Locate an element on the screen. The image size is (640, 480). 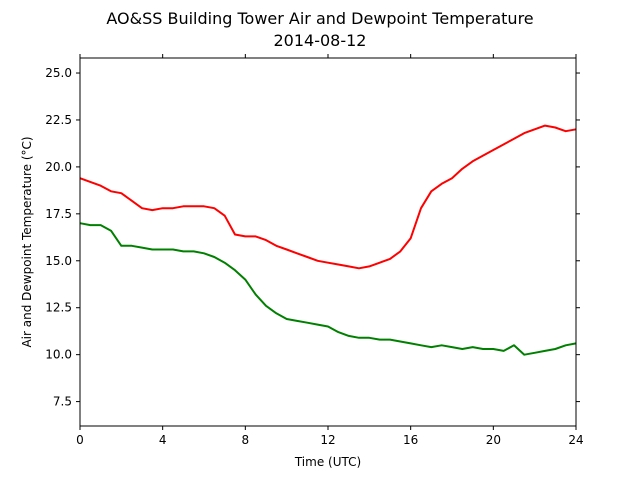
y-tick-label: 7.5 is located at coordinates (62, 402).